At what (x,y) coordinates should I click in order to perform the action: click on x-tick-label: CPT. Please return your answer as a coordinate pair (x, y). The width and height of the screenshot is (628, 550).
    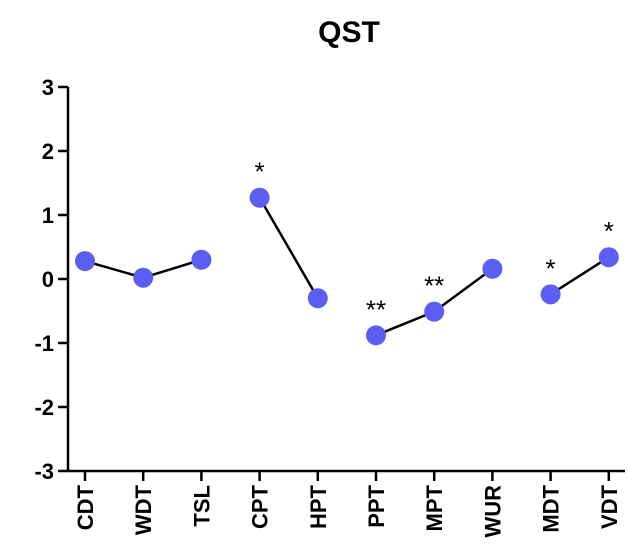
    Looking at the image, I should click on (260, 506).